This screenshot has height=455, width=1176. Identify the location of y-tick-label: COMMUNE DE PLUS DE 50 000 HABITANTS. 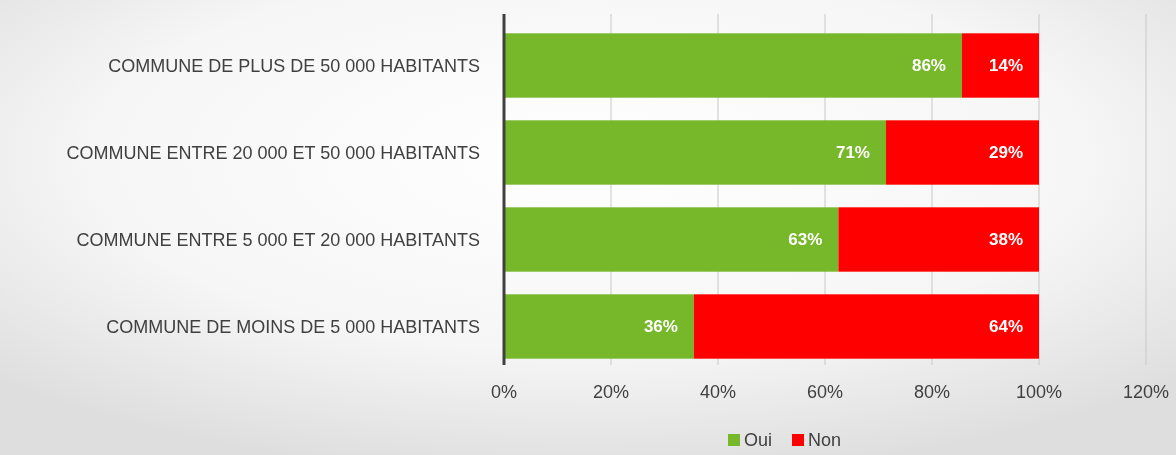
(294, 65).